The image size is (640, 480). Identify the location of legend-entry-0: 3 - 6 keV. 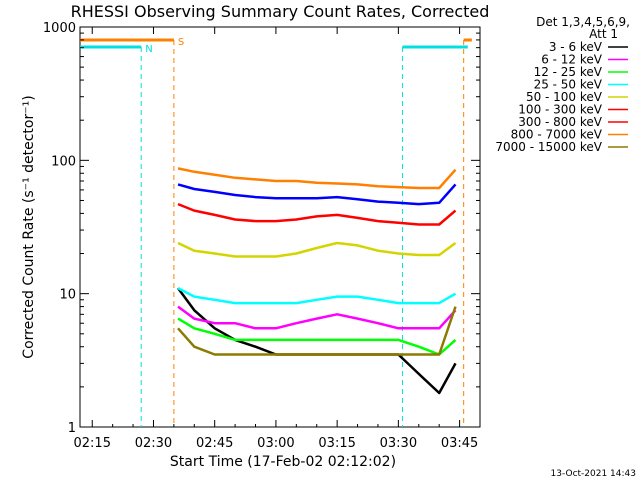
(576, 47).